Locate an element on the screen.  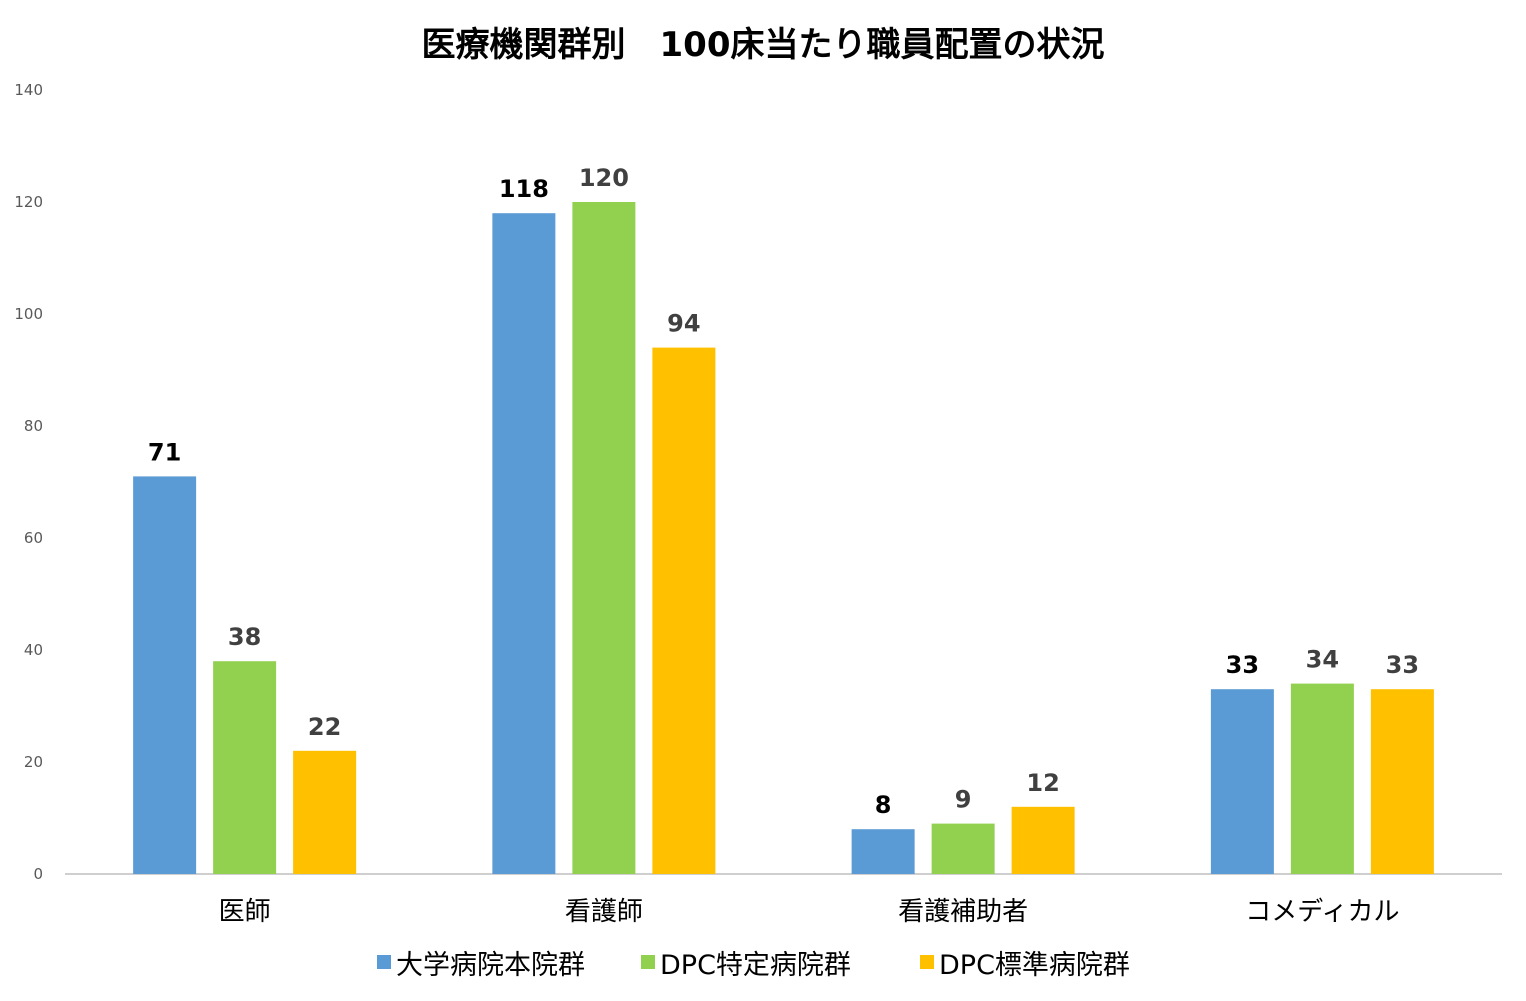
legend-label: DPC特定病院群 is located at coordinates (755, 965).